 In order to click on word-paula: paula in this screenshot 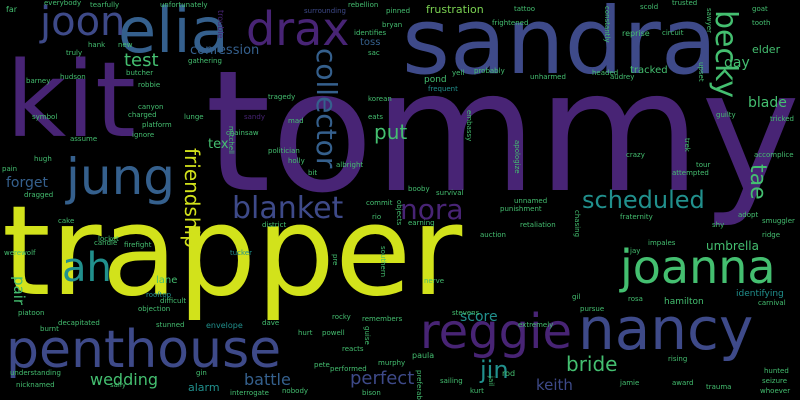, I will do `click(423, 355)`.